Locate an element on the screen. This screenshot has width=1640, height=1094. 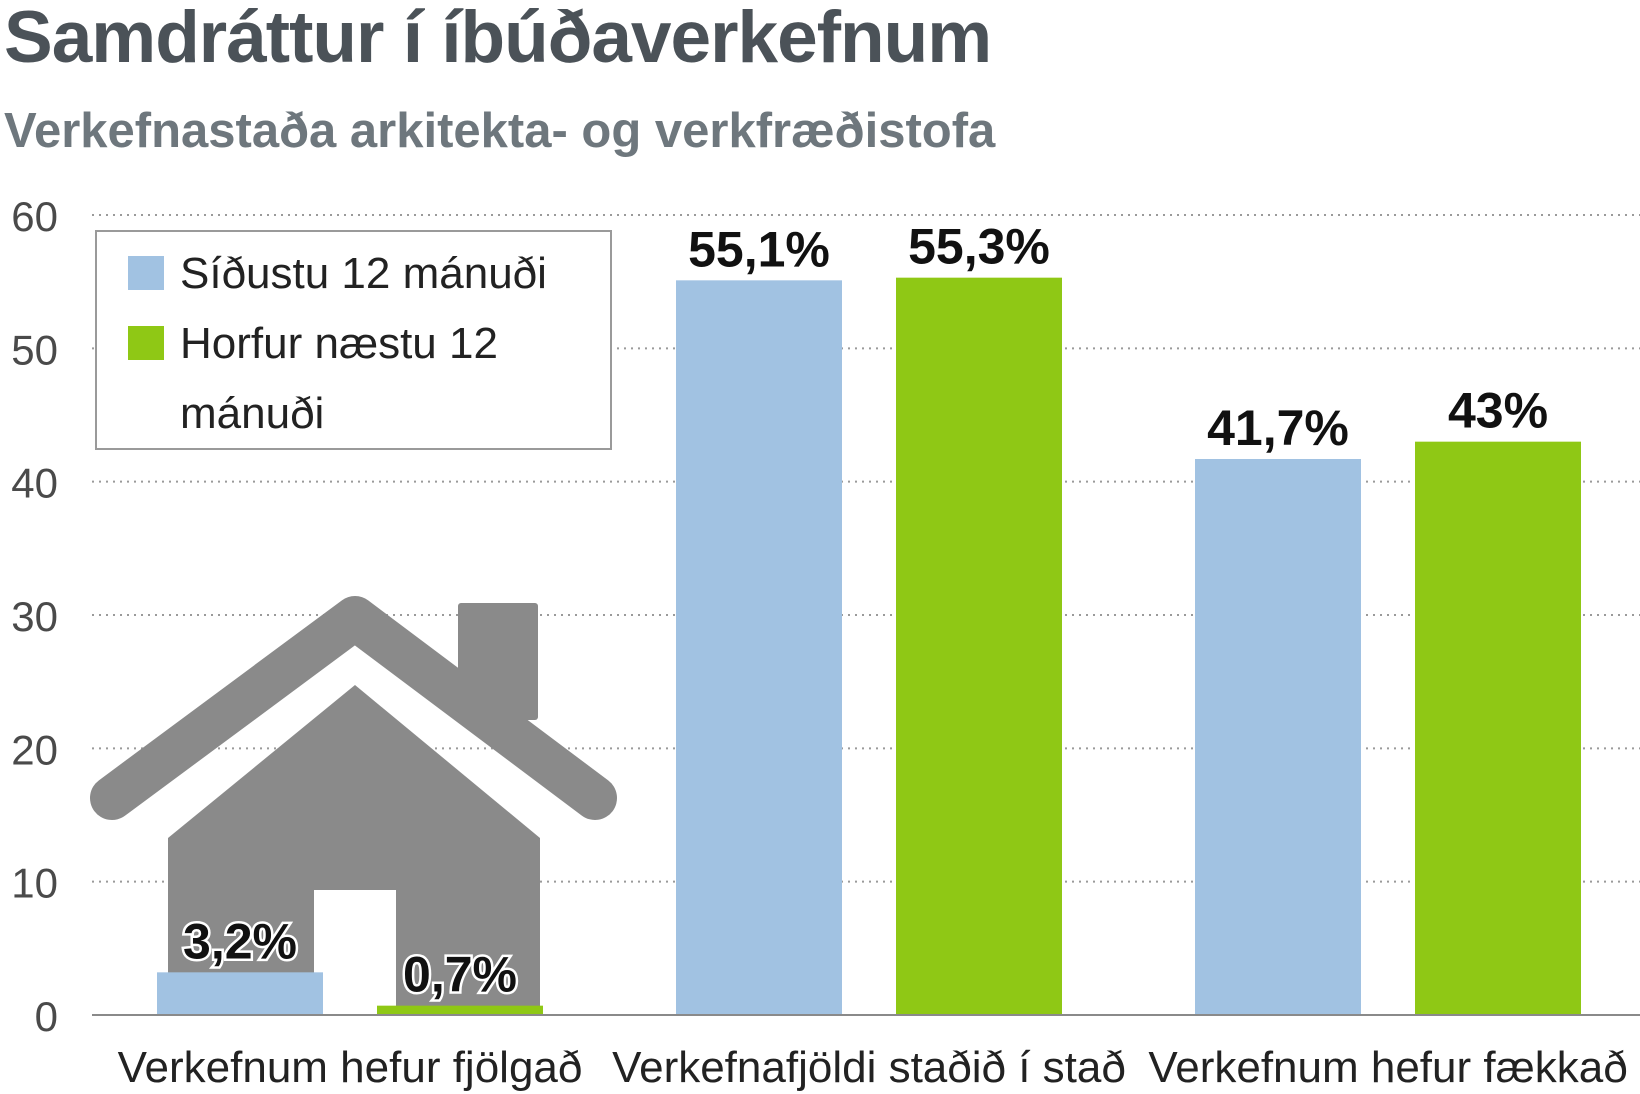
legend-box is located at coordinates (353, 340).